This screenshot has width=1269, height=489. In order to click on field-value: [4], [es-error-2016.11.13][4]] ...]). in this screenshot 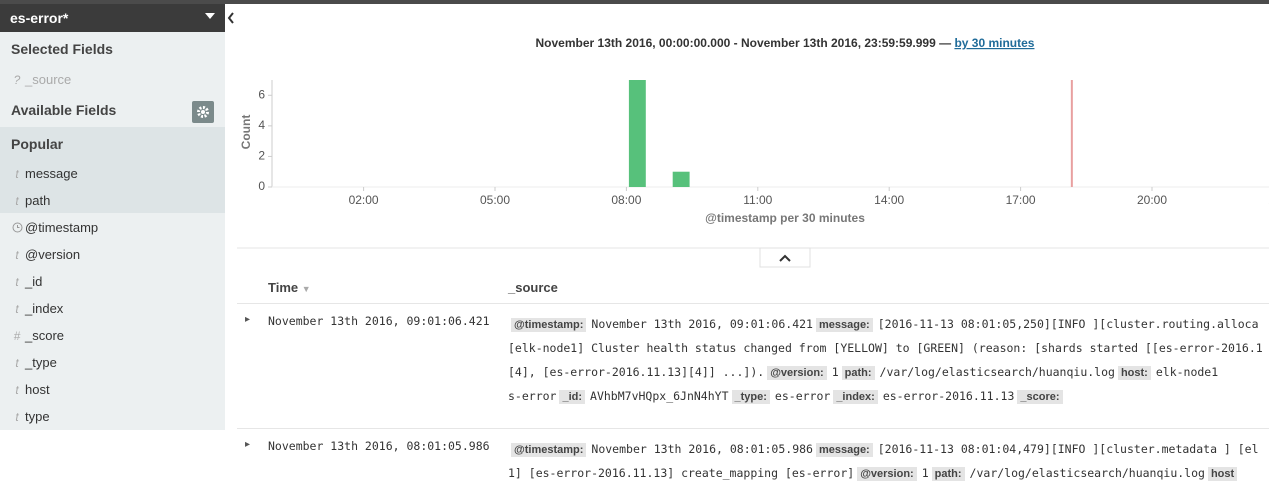, I will do `click(636, 372)`.